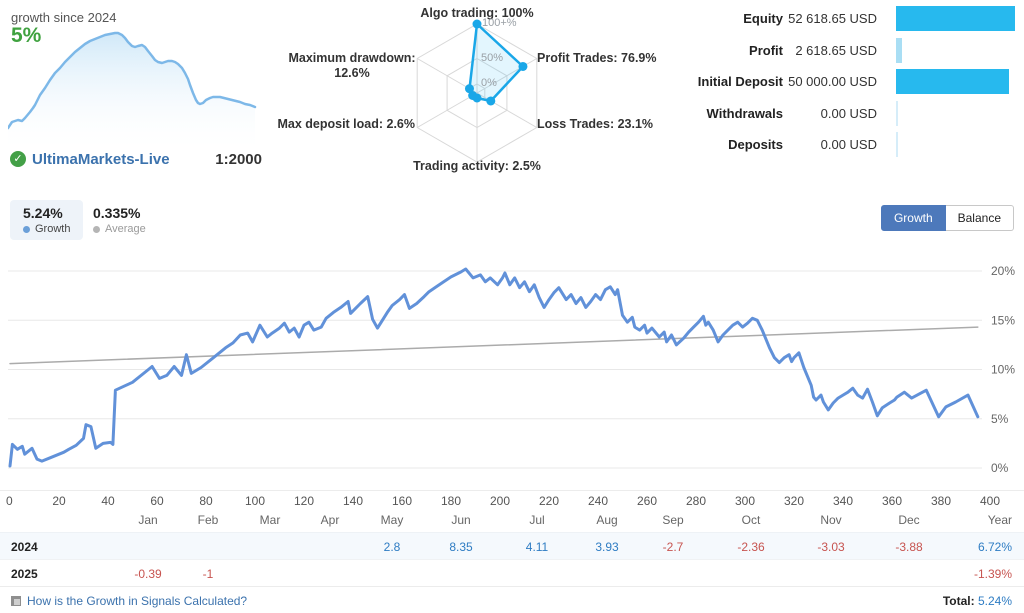 The image size is (1024, 613). Describe the element at coordinates (852, 18) in the screenshot. I see `stat-row-equity: Equity 52 618.65 USD` at that location.